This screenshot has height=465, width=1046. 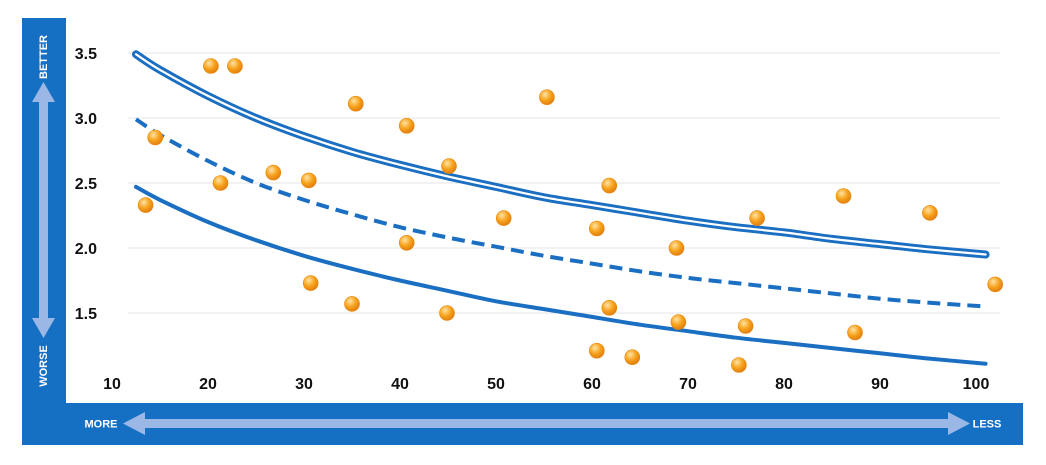 I want to click on x-tick-label: 80, so click(x=784, y=384).